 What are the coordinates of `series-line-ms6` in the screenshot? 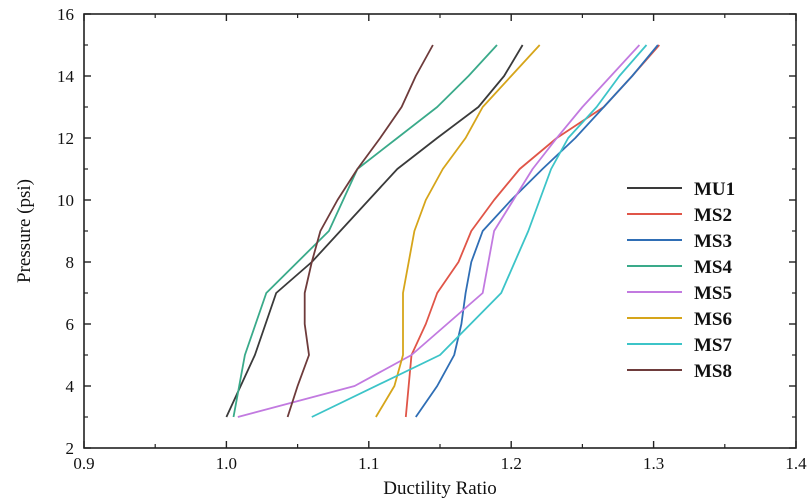 It's located at (458, 231).